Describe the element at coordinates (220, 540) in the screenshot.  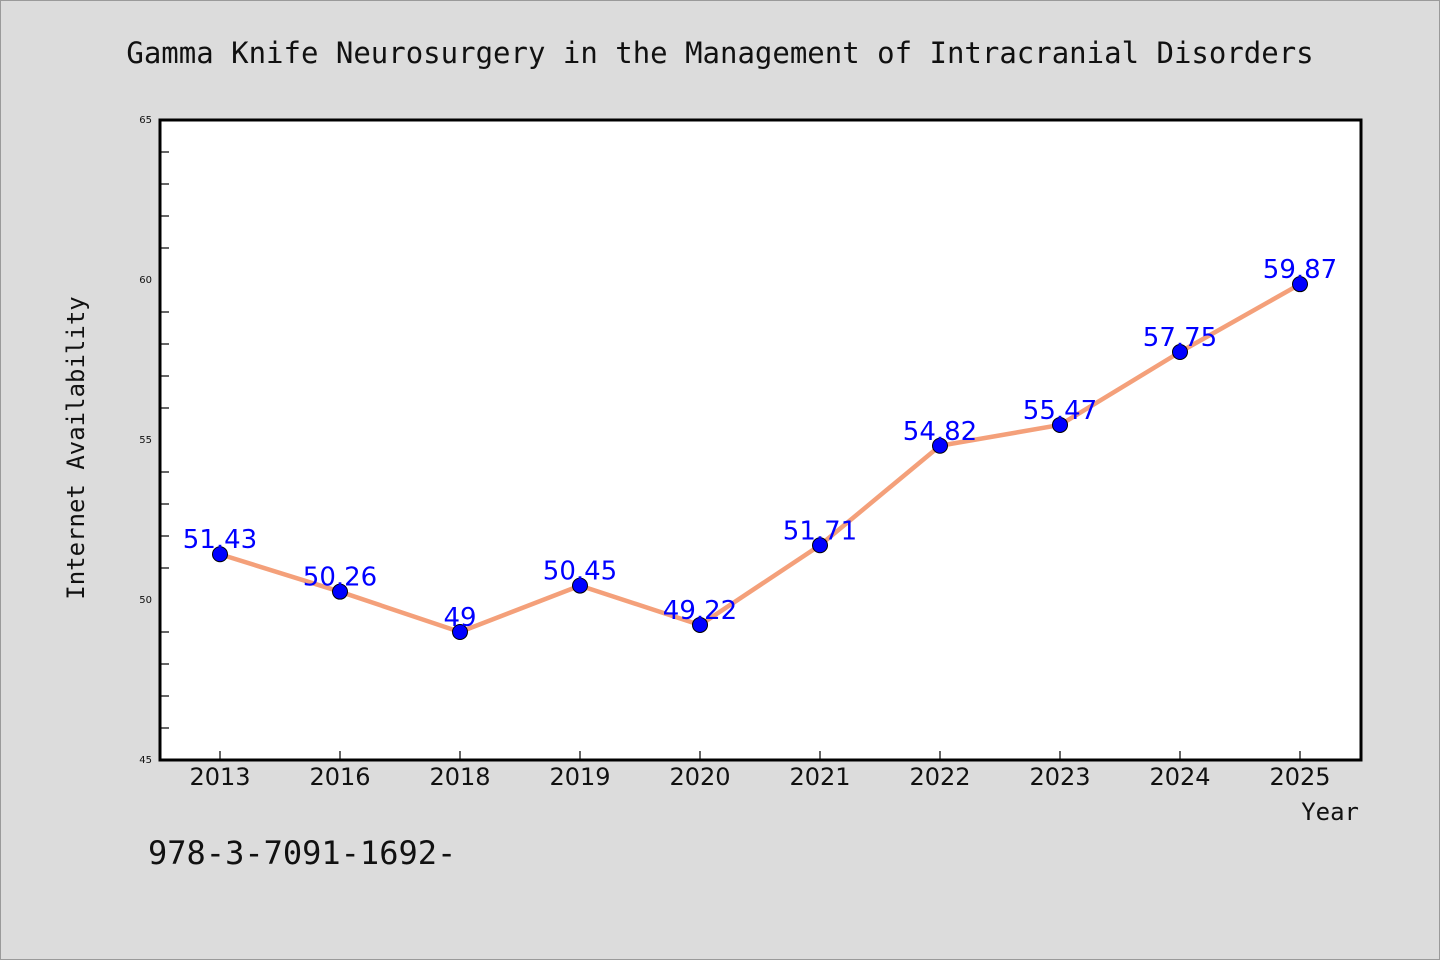
I see `data-label: 51.43` at that location.